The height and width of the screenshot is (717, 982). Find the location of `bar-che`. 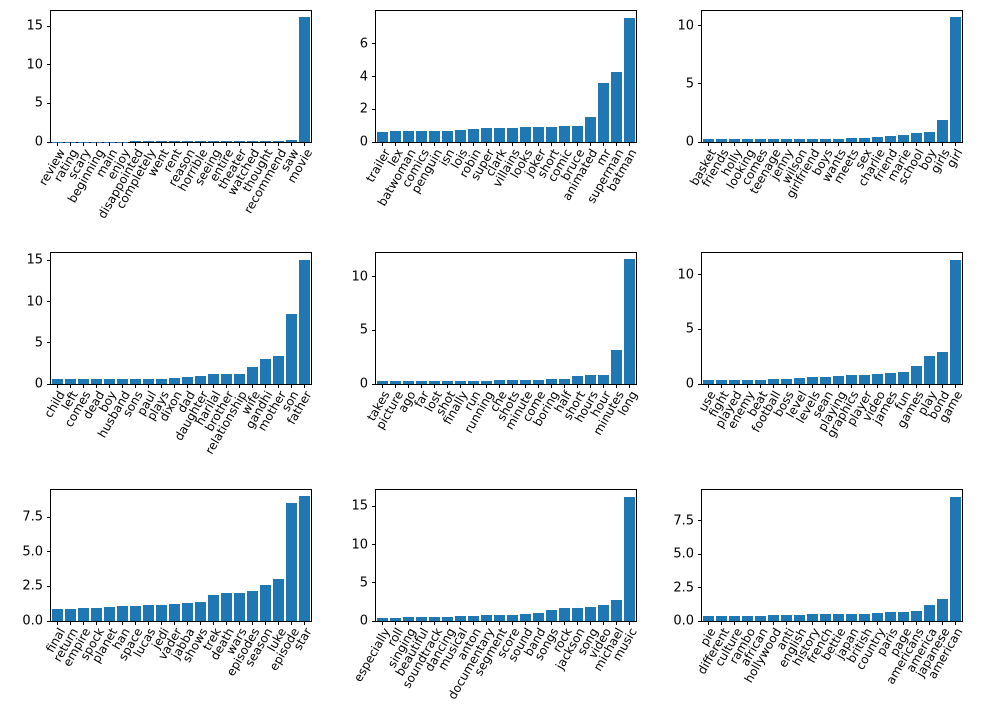

bar-che is located at coordinates (499, 382).